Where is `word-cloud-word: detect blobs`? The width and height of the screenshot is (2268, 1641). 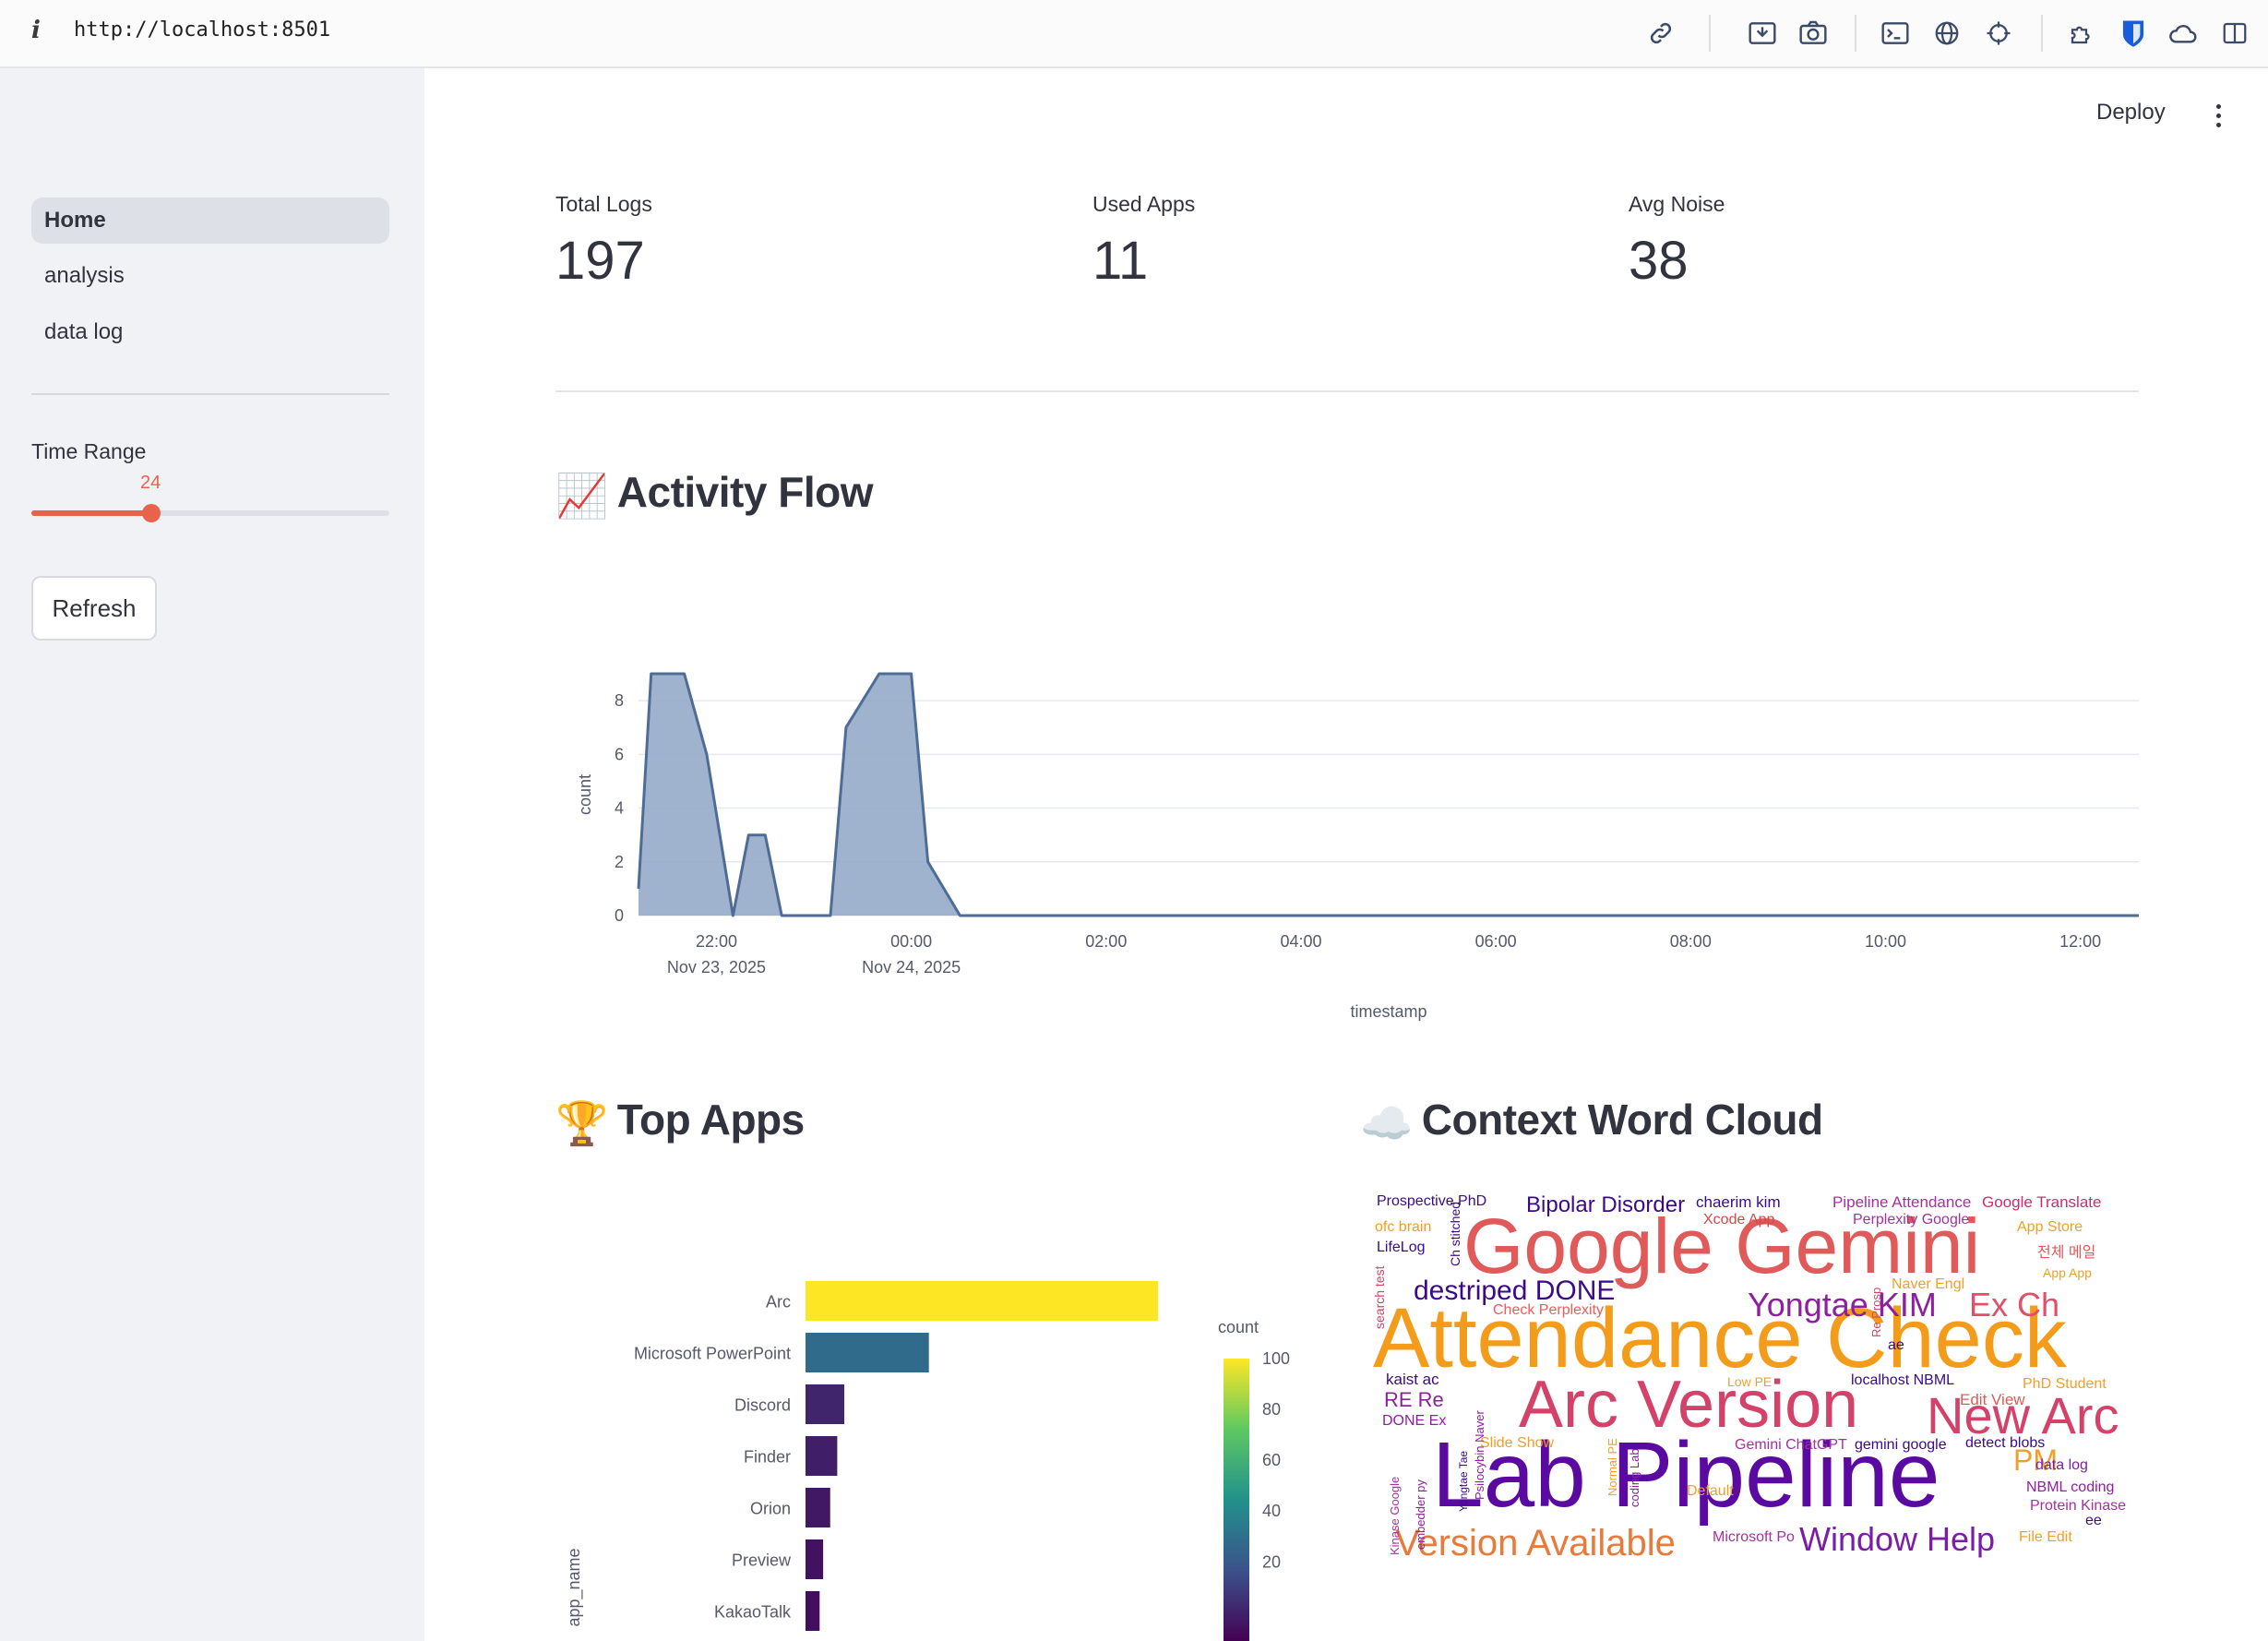 word-cloud-word: detect blobs is located at coordinates (2005, 1443).